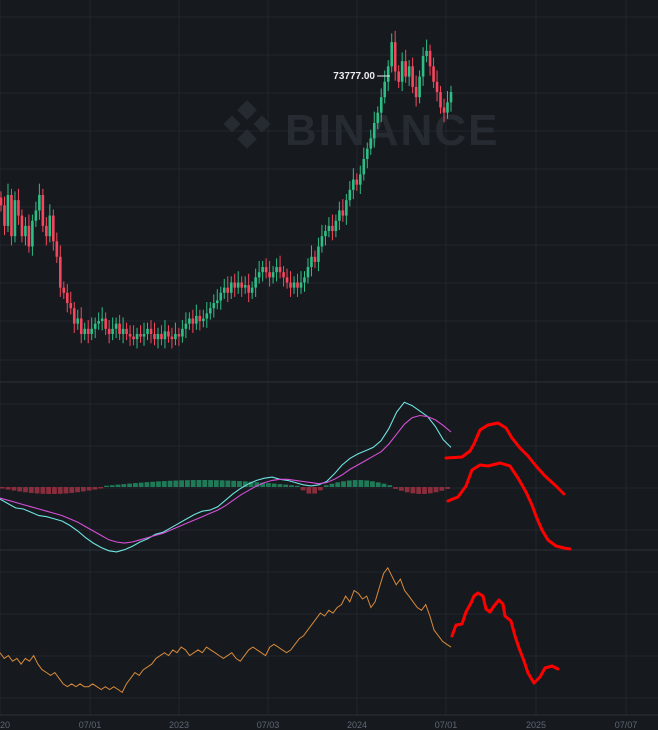 Image resolution: width=658 pixels, height=730 pixels. I want to click on x-tick-label-0: 20, so click(5, 725).